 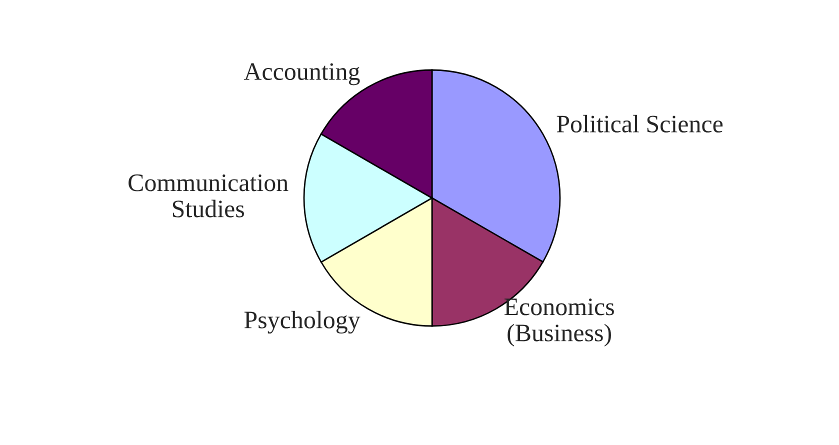 I want to click on slice-label: Accounting, so click(x=302, y=74).